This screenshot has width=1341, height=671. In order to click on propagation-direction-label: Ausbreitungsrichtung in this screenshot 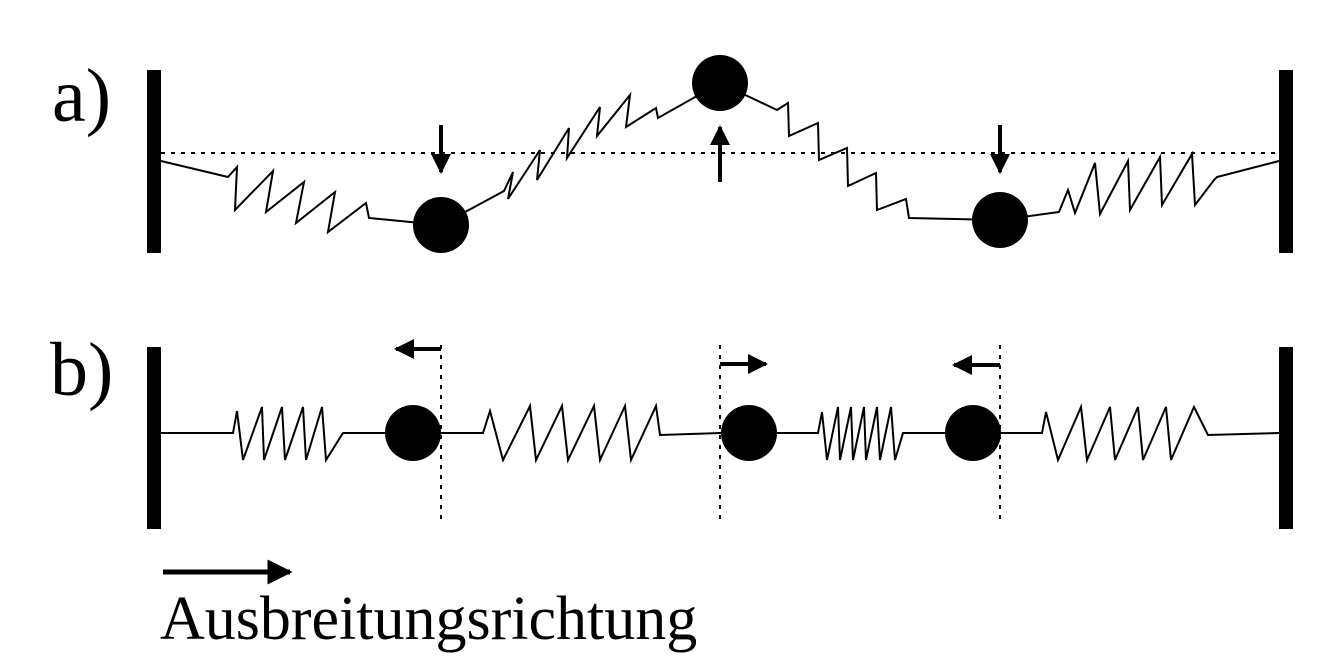, I will do `click(429, 619)`.